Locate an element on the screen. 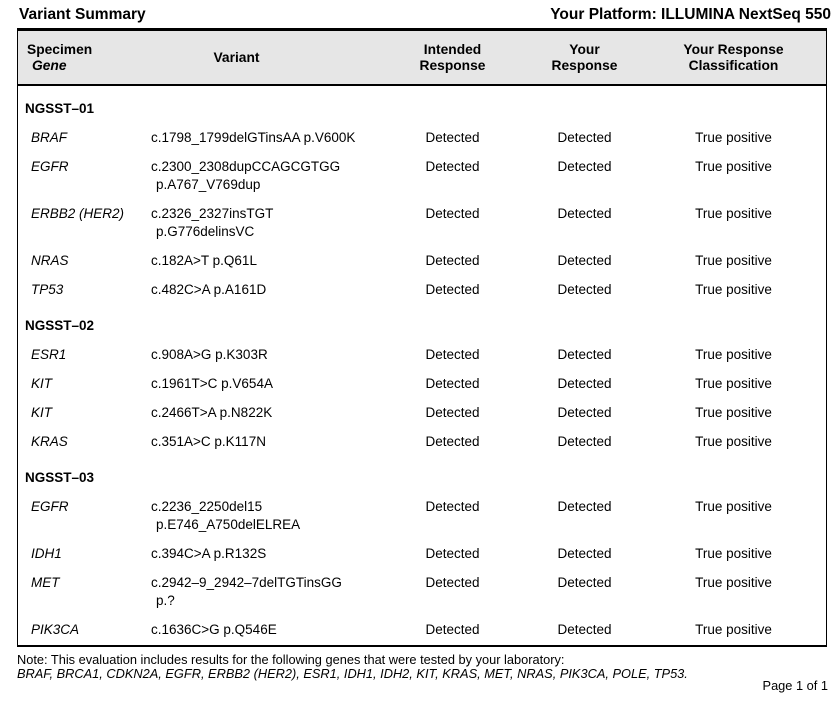 The height and width of the screenshot is (709, 840). variant-text: c.1961T>C p.V654A is located at coordinates (271, 384).